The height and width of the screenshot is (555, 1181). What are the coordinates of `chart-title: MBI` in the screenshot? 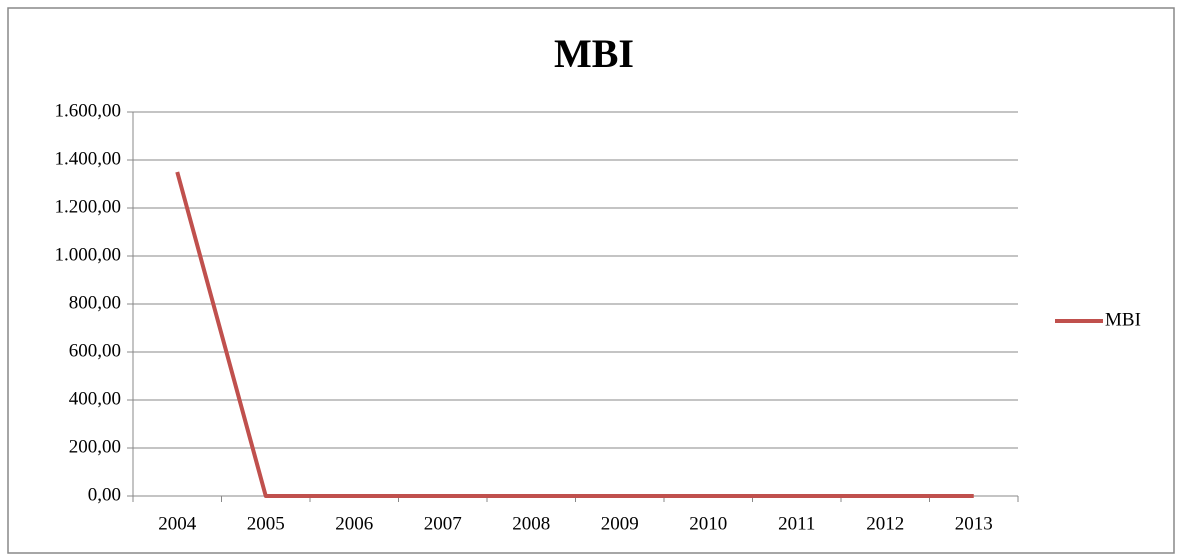 It's located at (594, 53).